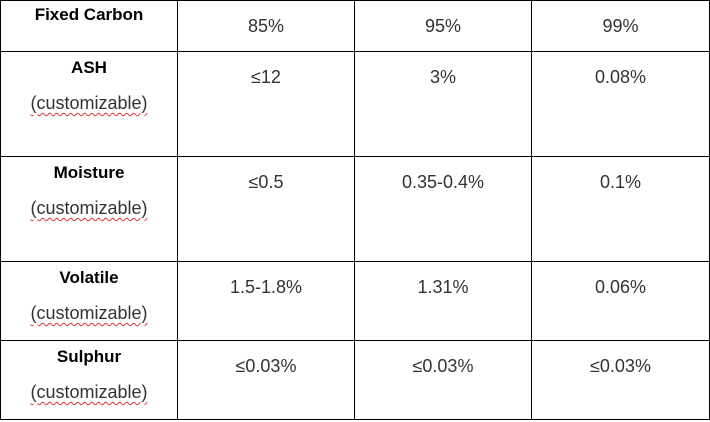 Image resolution: width=710 pixels, height=422 pixels. I want to click on row-label: Sulphur, so click(89, 356).